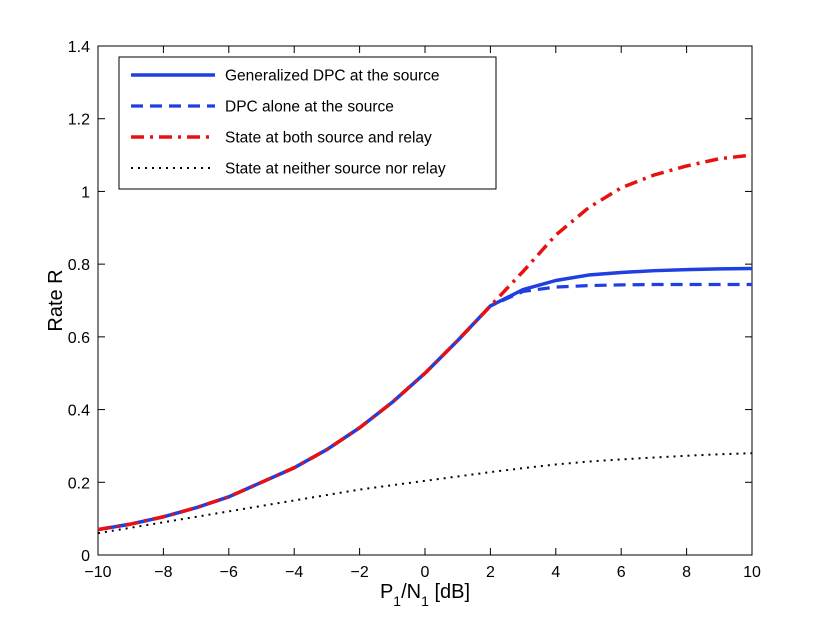  I want to click on x-tick-label: 6, so click(621, 572).